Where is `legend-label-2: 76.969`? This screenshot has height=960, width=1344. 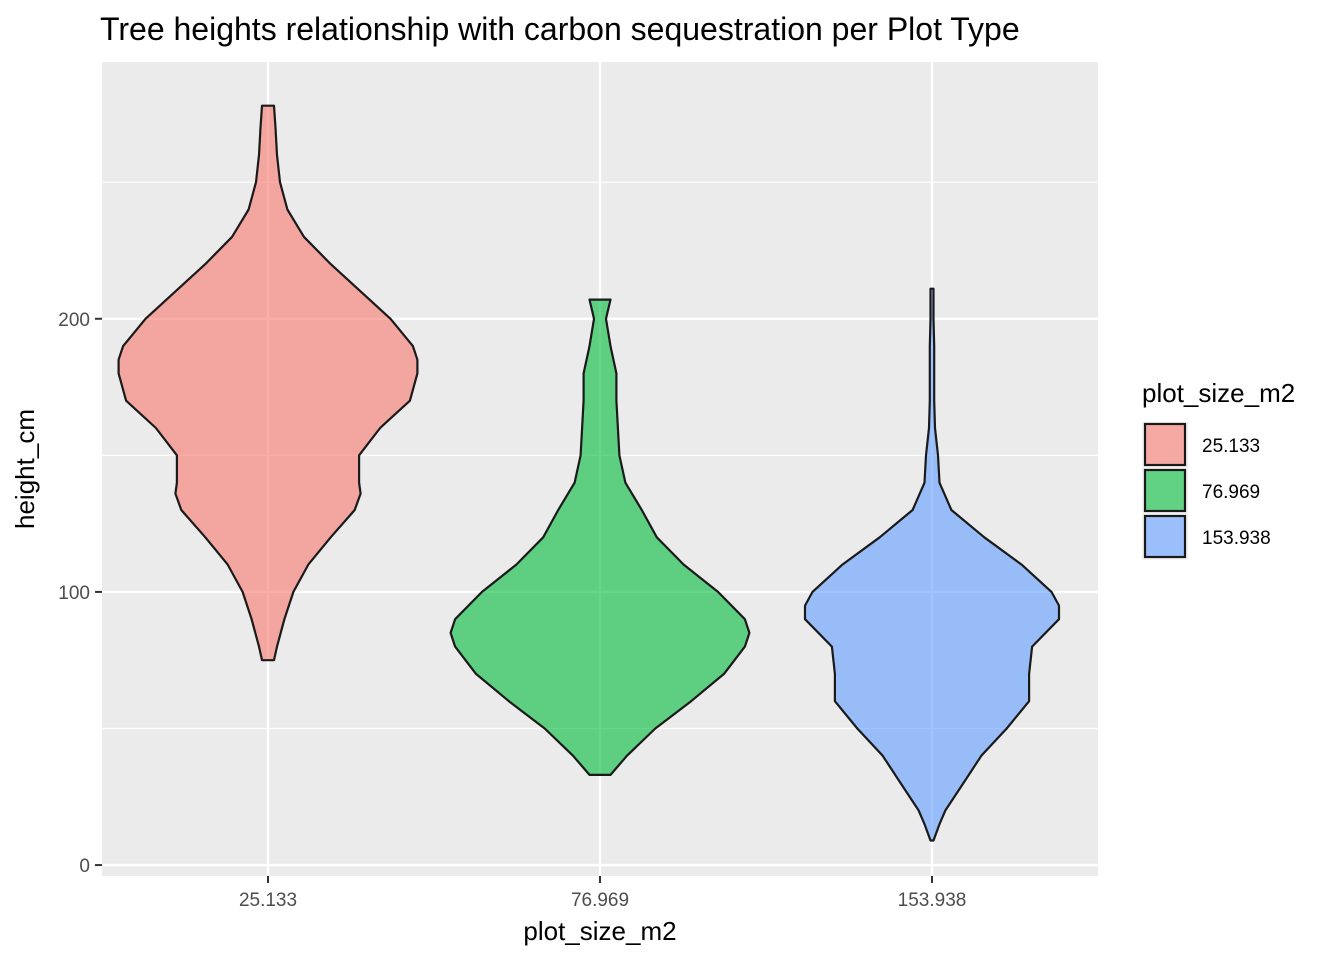
legend-label-2: 76.969 is located at coordinates (1231, 492).